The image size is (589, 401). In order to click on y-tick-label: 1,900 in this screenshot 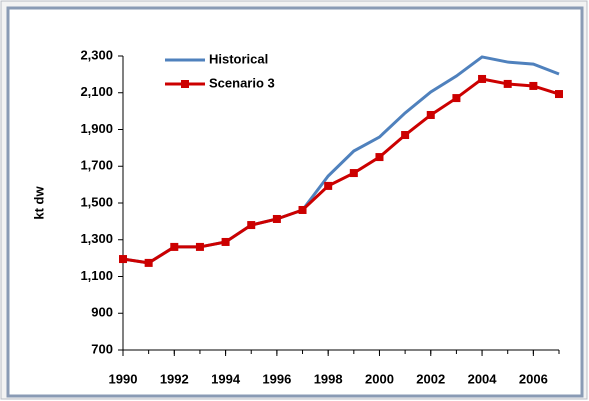, I will do `click(96, 128)`.